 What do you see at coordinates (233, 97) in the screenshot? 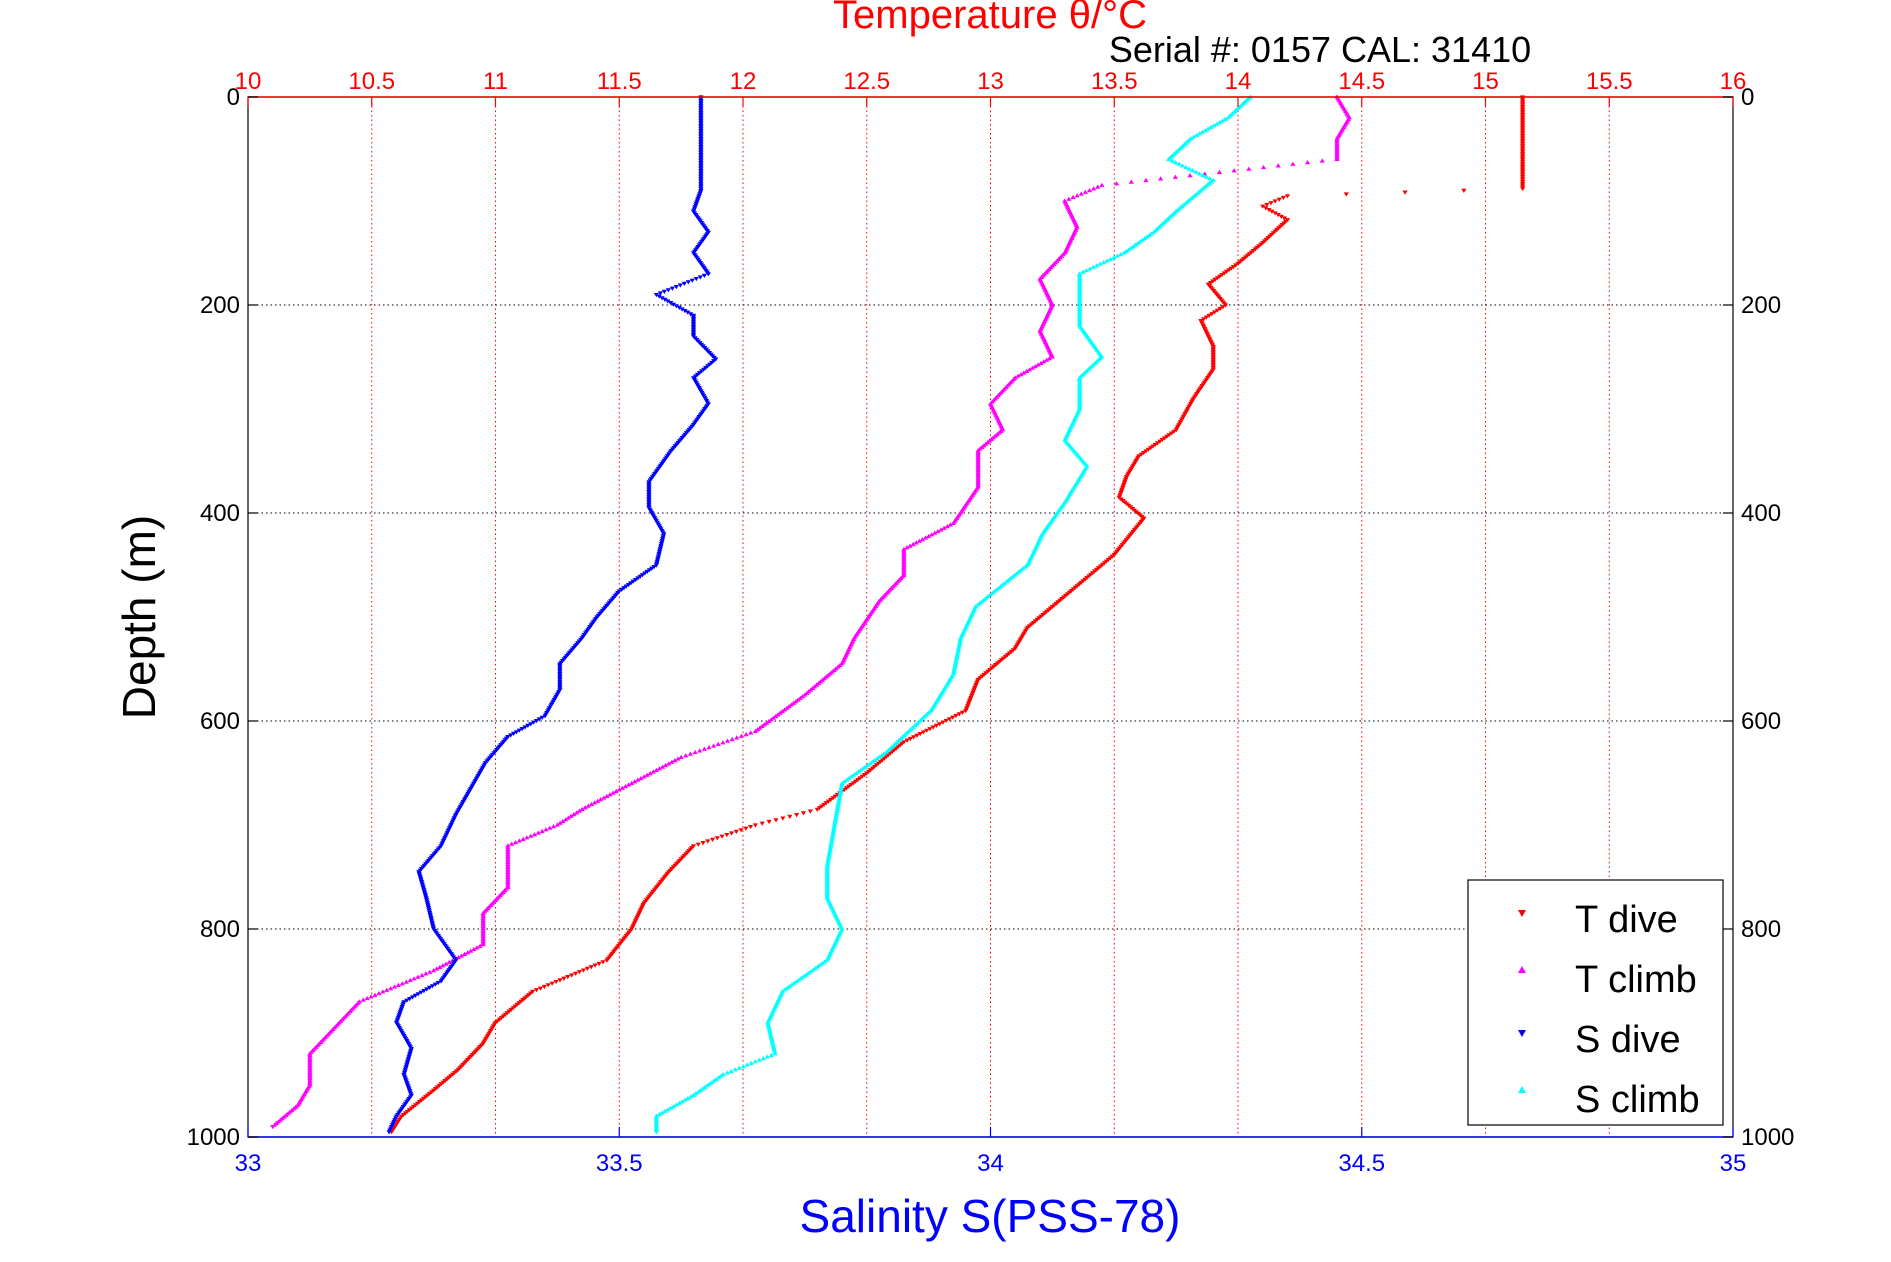
I see `depth-tick-label-left: 0` at bounding box center [233, 97].